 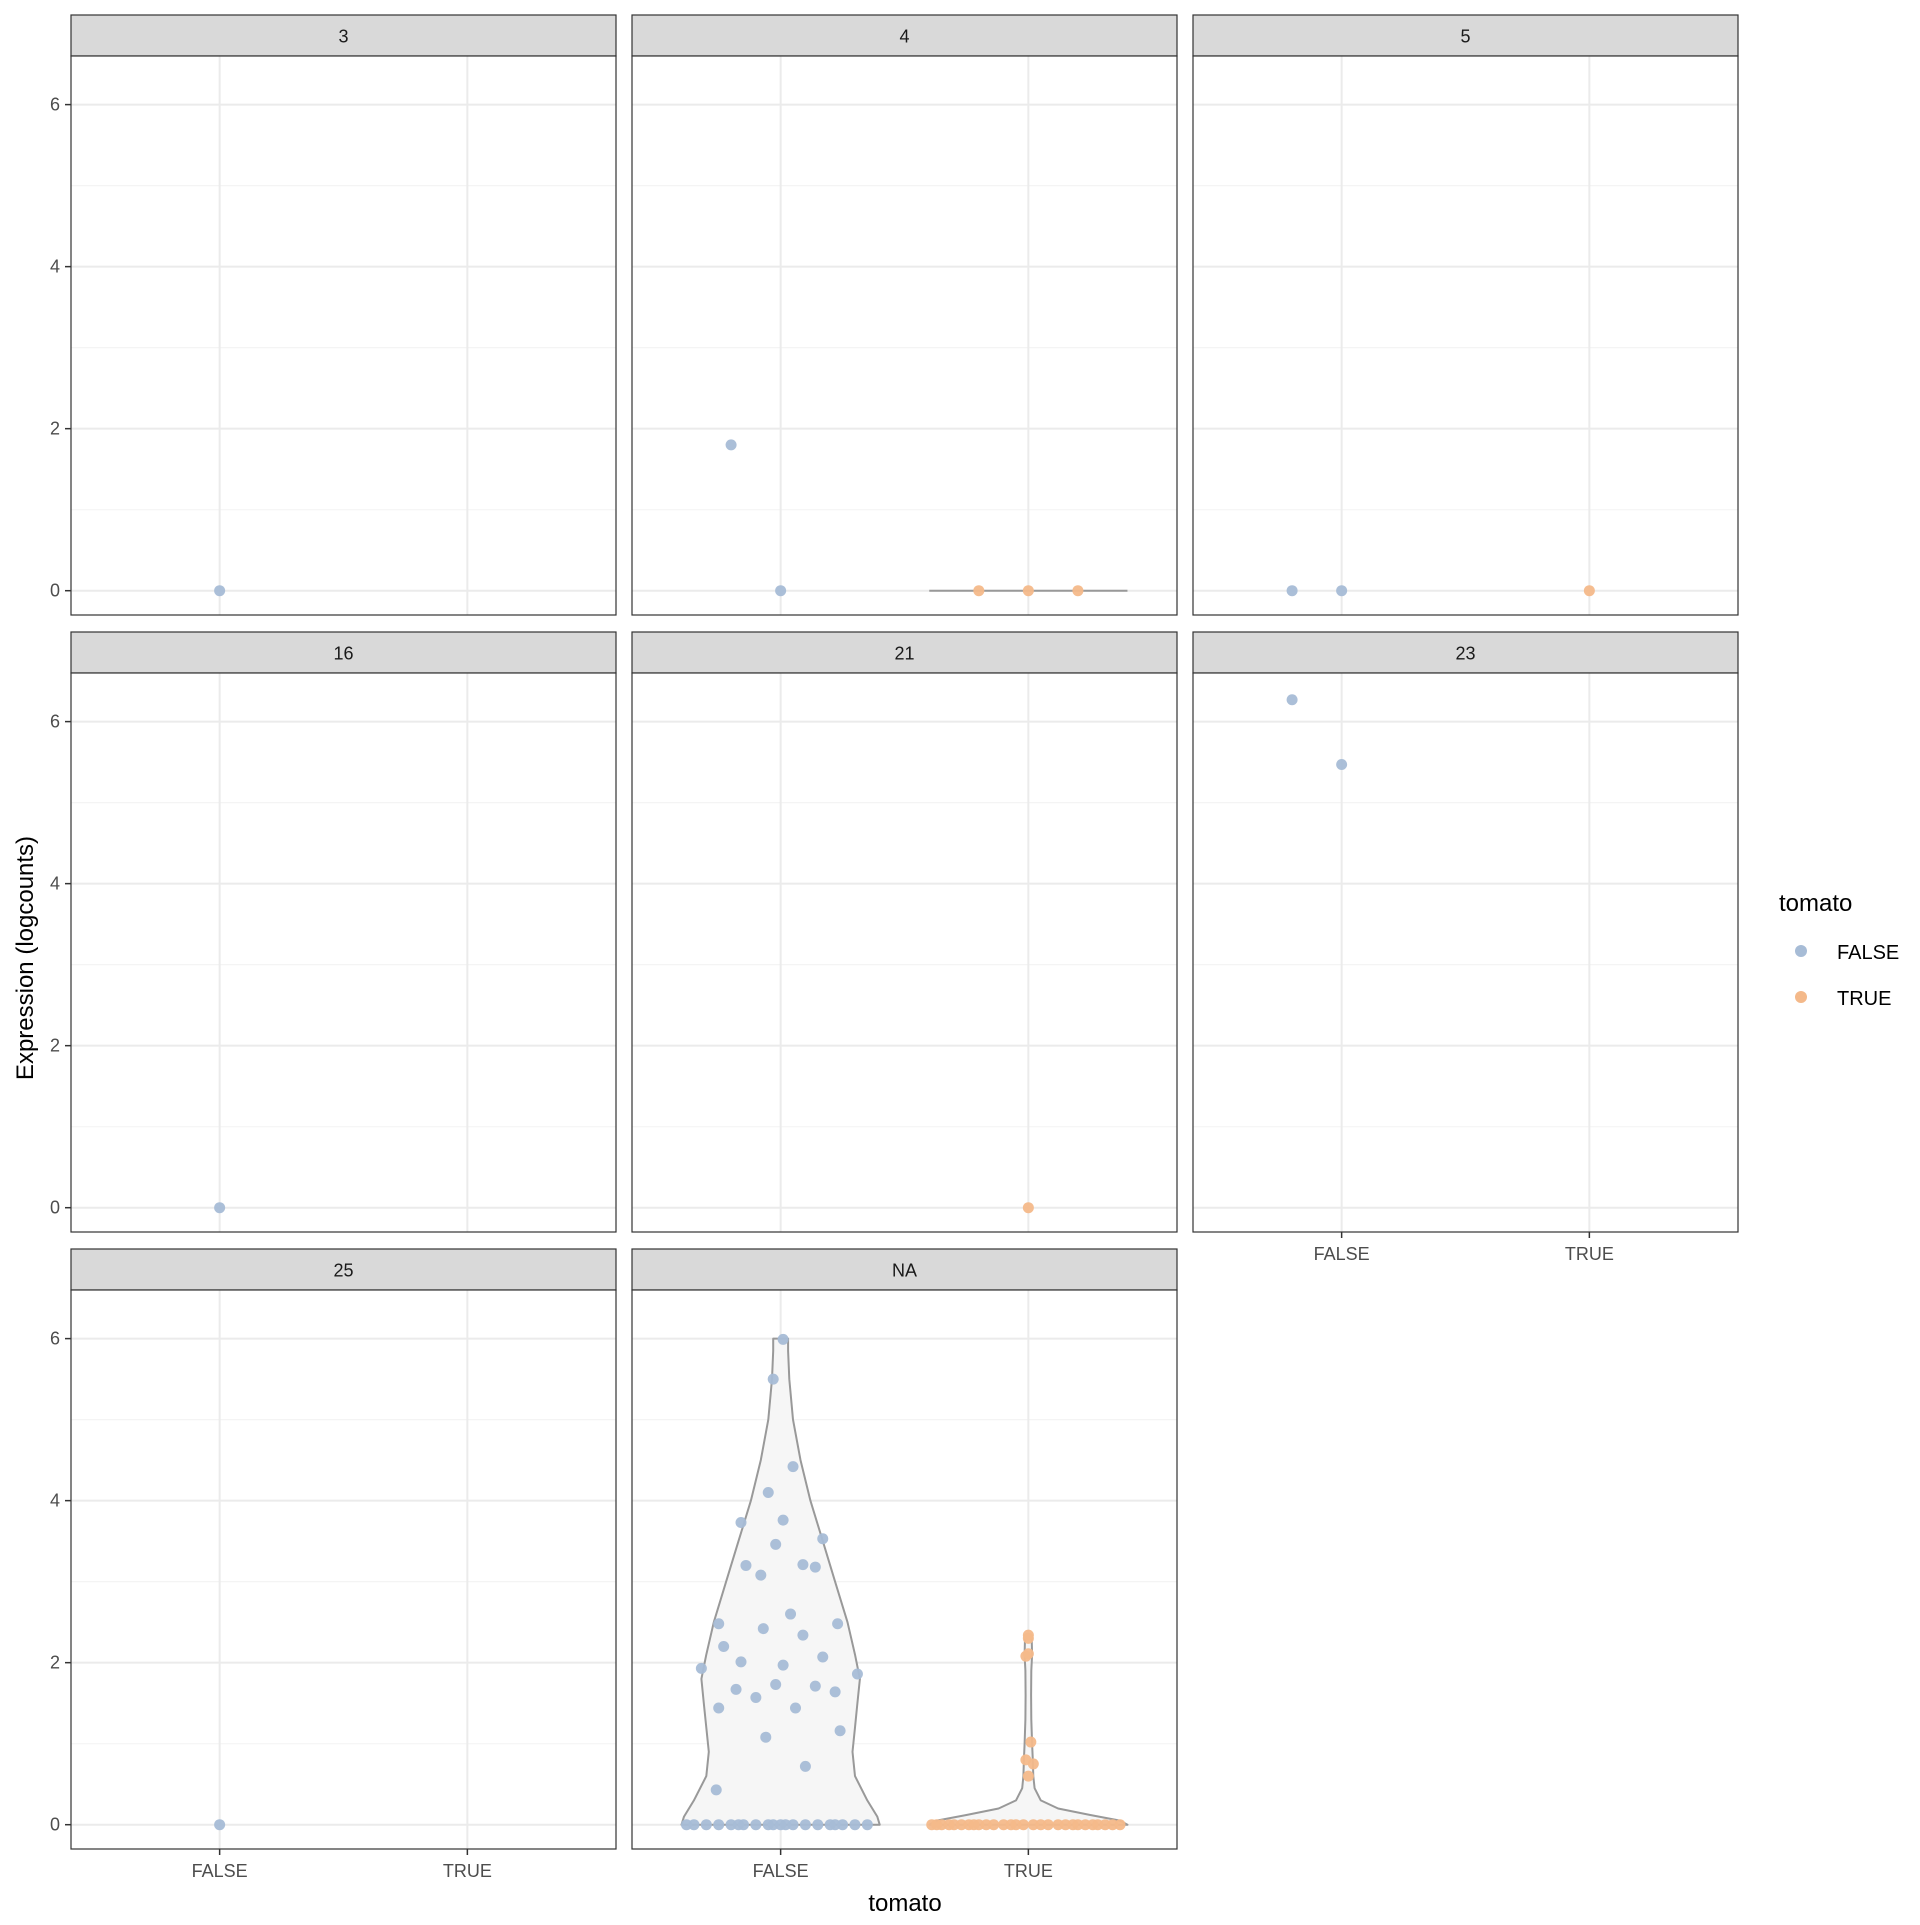 I want to click on legend-key-false, so click(x=1801, y=951).